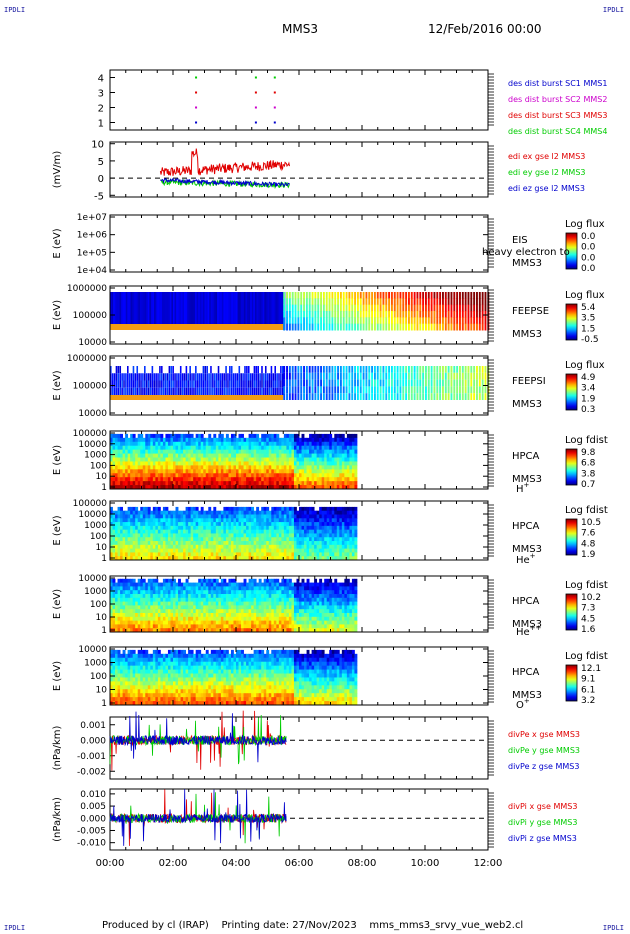 The image size is (630, 934). I want to click on colorbar-title: Log flux, so click(585, 224).